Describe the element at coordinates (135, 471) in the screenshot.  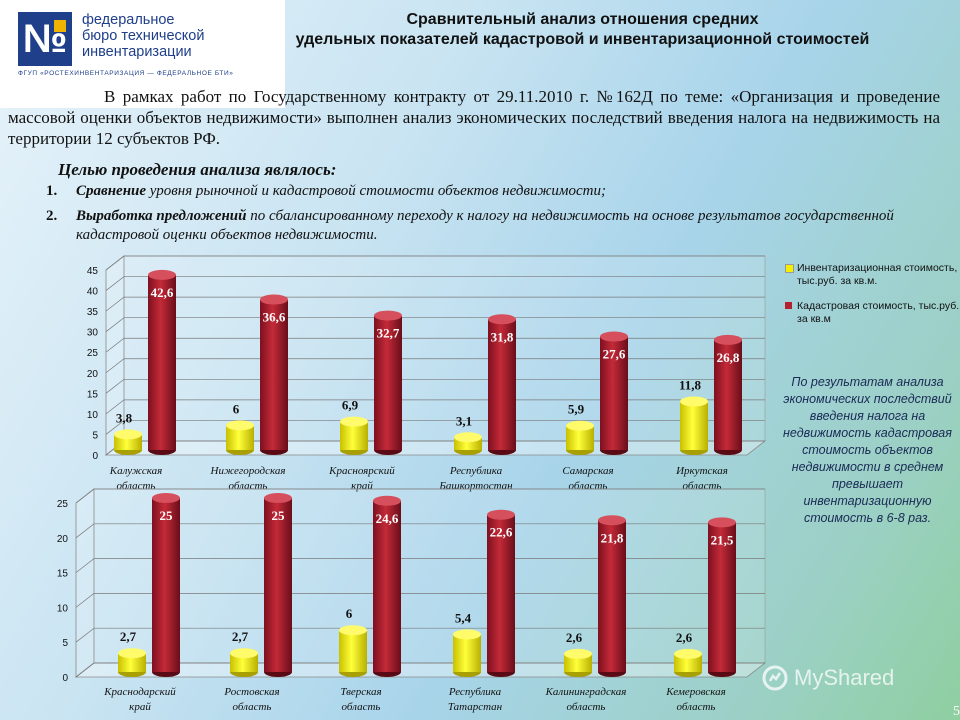
I see `category-label: Калужская` at that location.